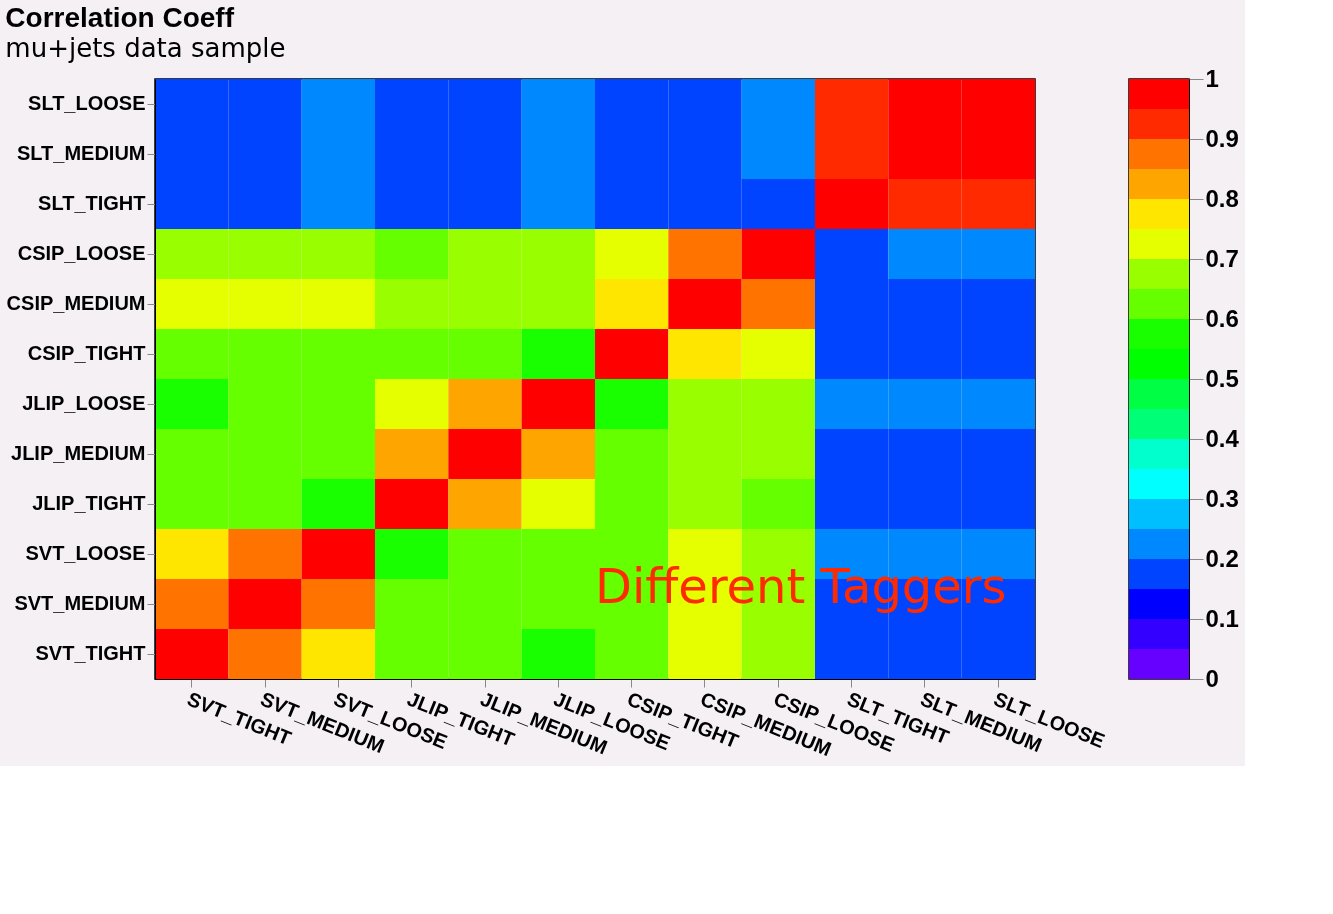  I want to click on y-tick-label: JLIP_TIGHT, so click(89, 503).